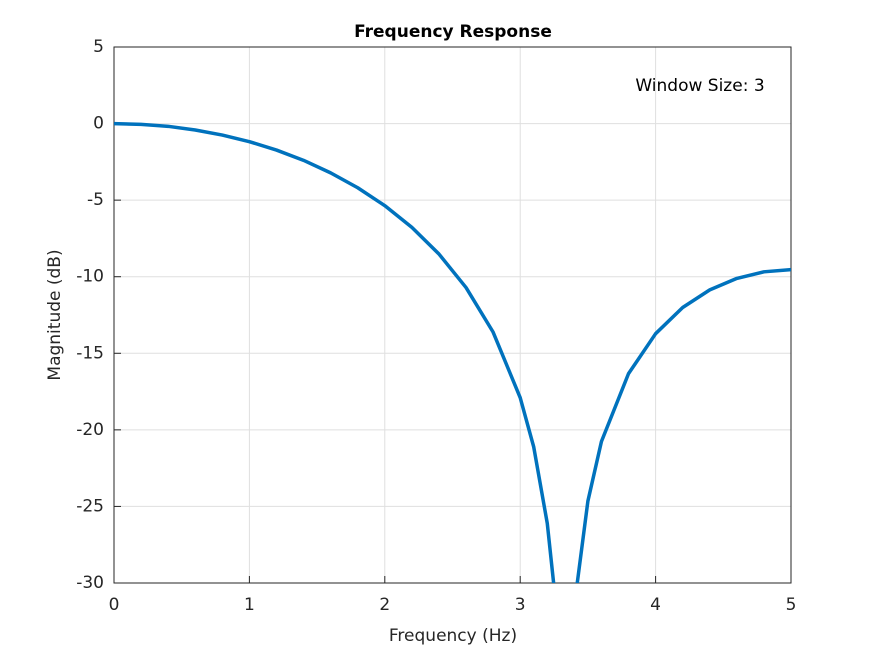 Image resolution: width=875 pixels, height=660 pixels. Describe the element at coordinates (90, 353) in the screenshot. I see `y-tick-label: -15` at that location.